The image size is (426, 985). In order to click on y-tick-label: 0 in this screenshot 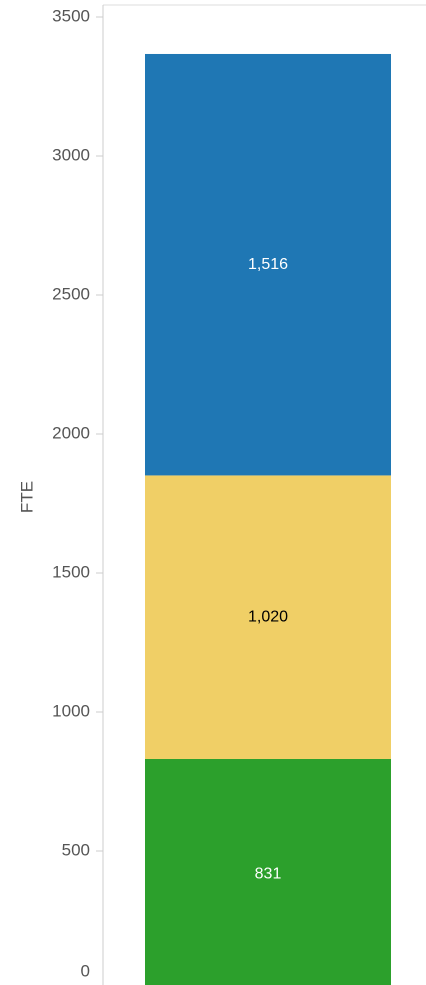, I will do `click(85, 970)`.